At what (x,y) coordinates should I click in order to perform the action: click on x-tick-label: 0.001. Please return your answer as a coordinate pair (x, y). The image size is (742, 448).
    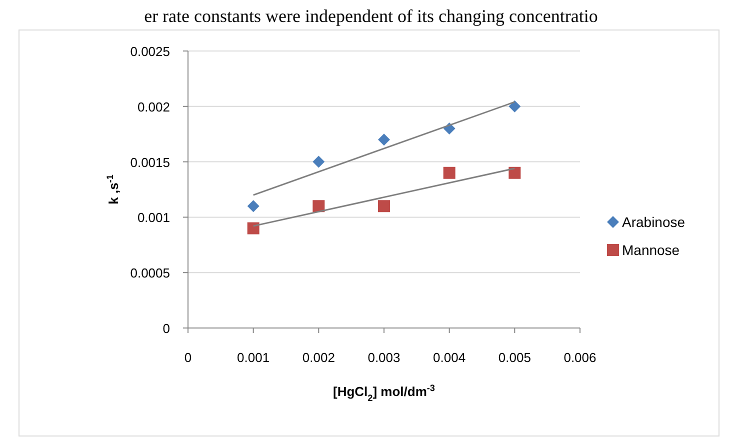
    Looking at the image, I should click on (253, 357).